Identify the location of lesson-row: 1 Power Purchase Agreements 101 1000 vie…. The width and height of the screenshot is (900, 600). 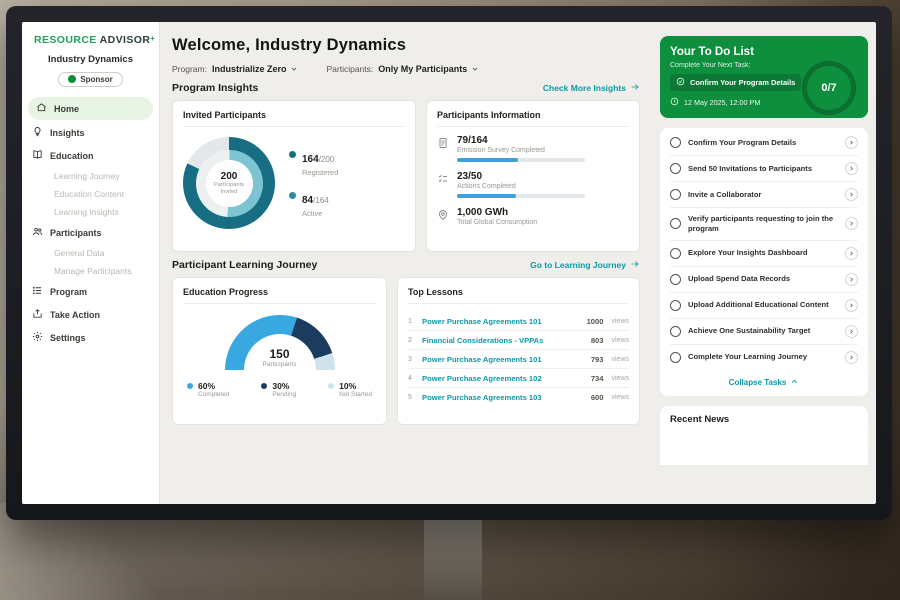
(518, 321).